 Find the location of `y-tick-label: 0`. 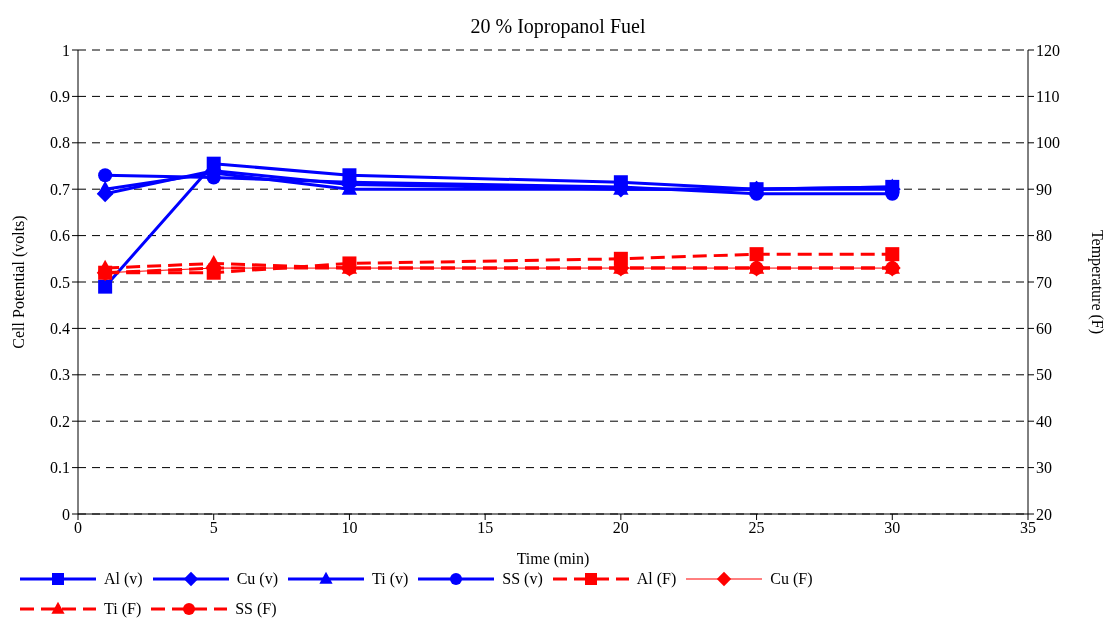

y-tick-label: 0 is located at coordinates (66, 514).